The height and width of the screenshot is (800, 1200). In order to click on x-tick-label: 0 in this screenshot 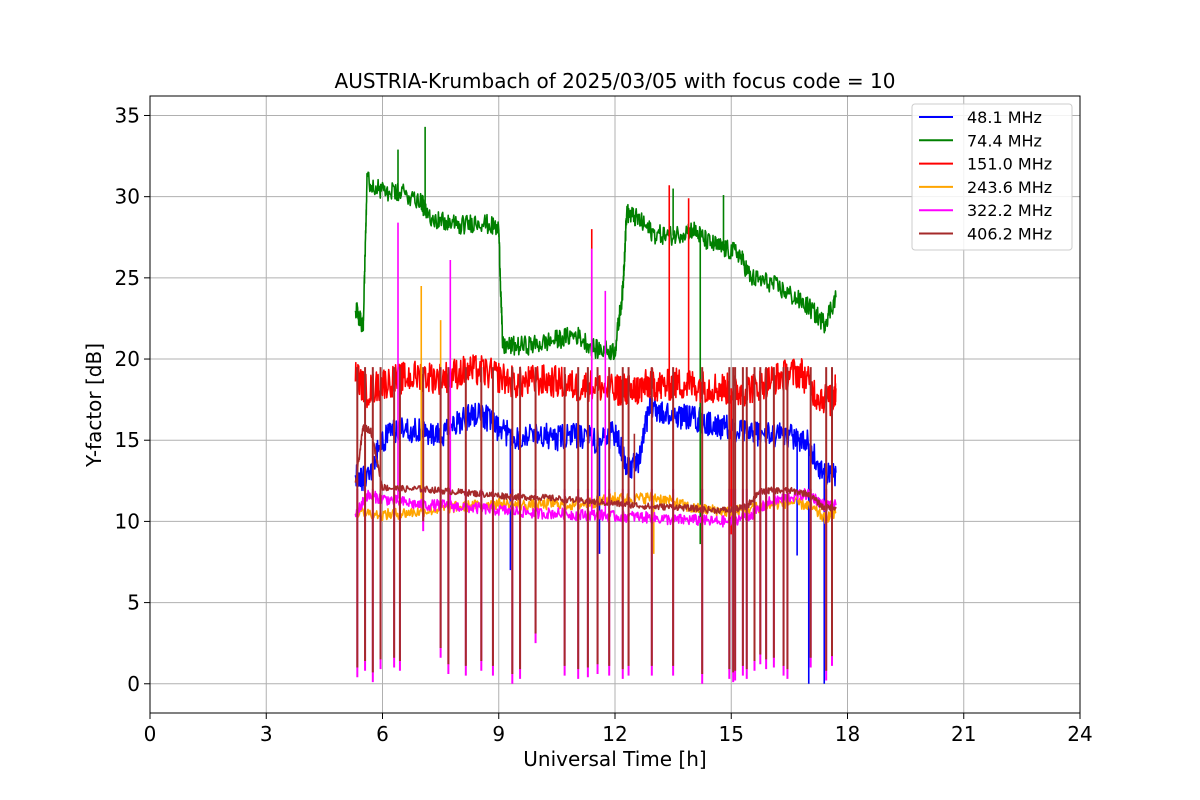, I will do `click(150, 734)`.